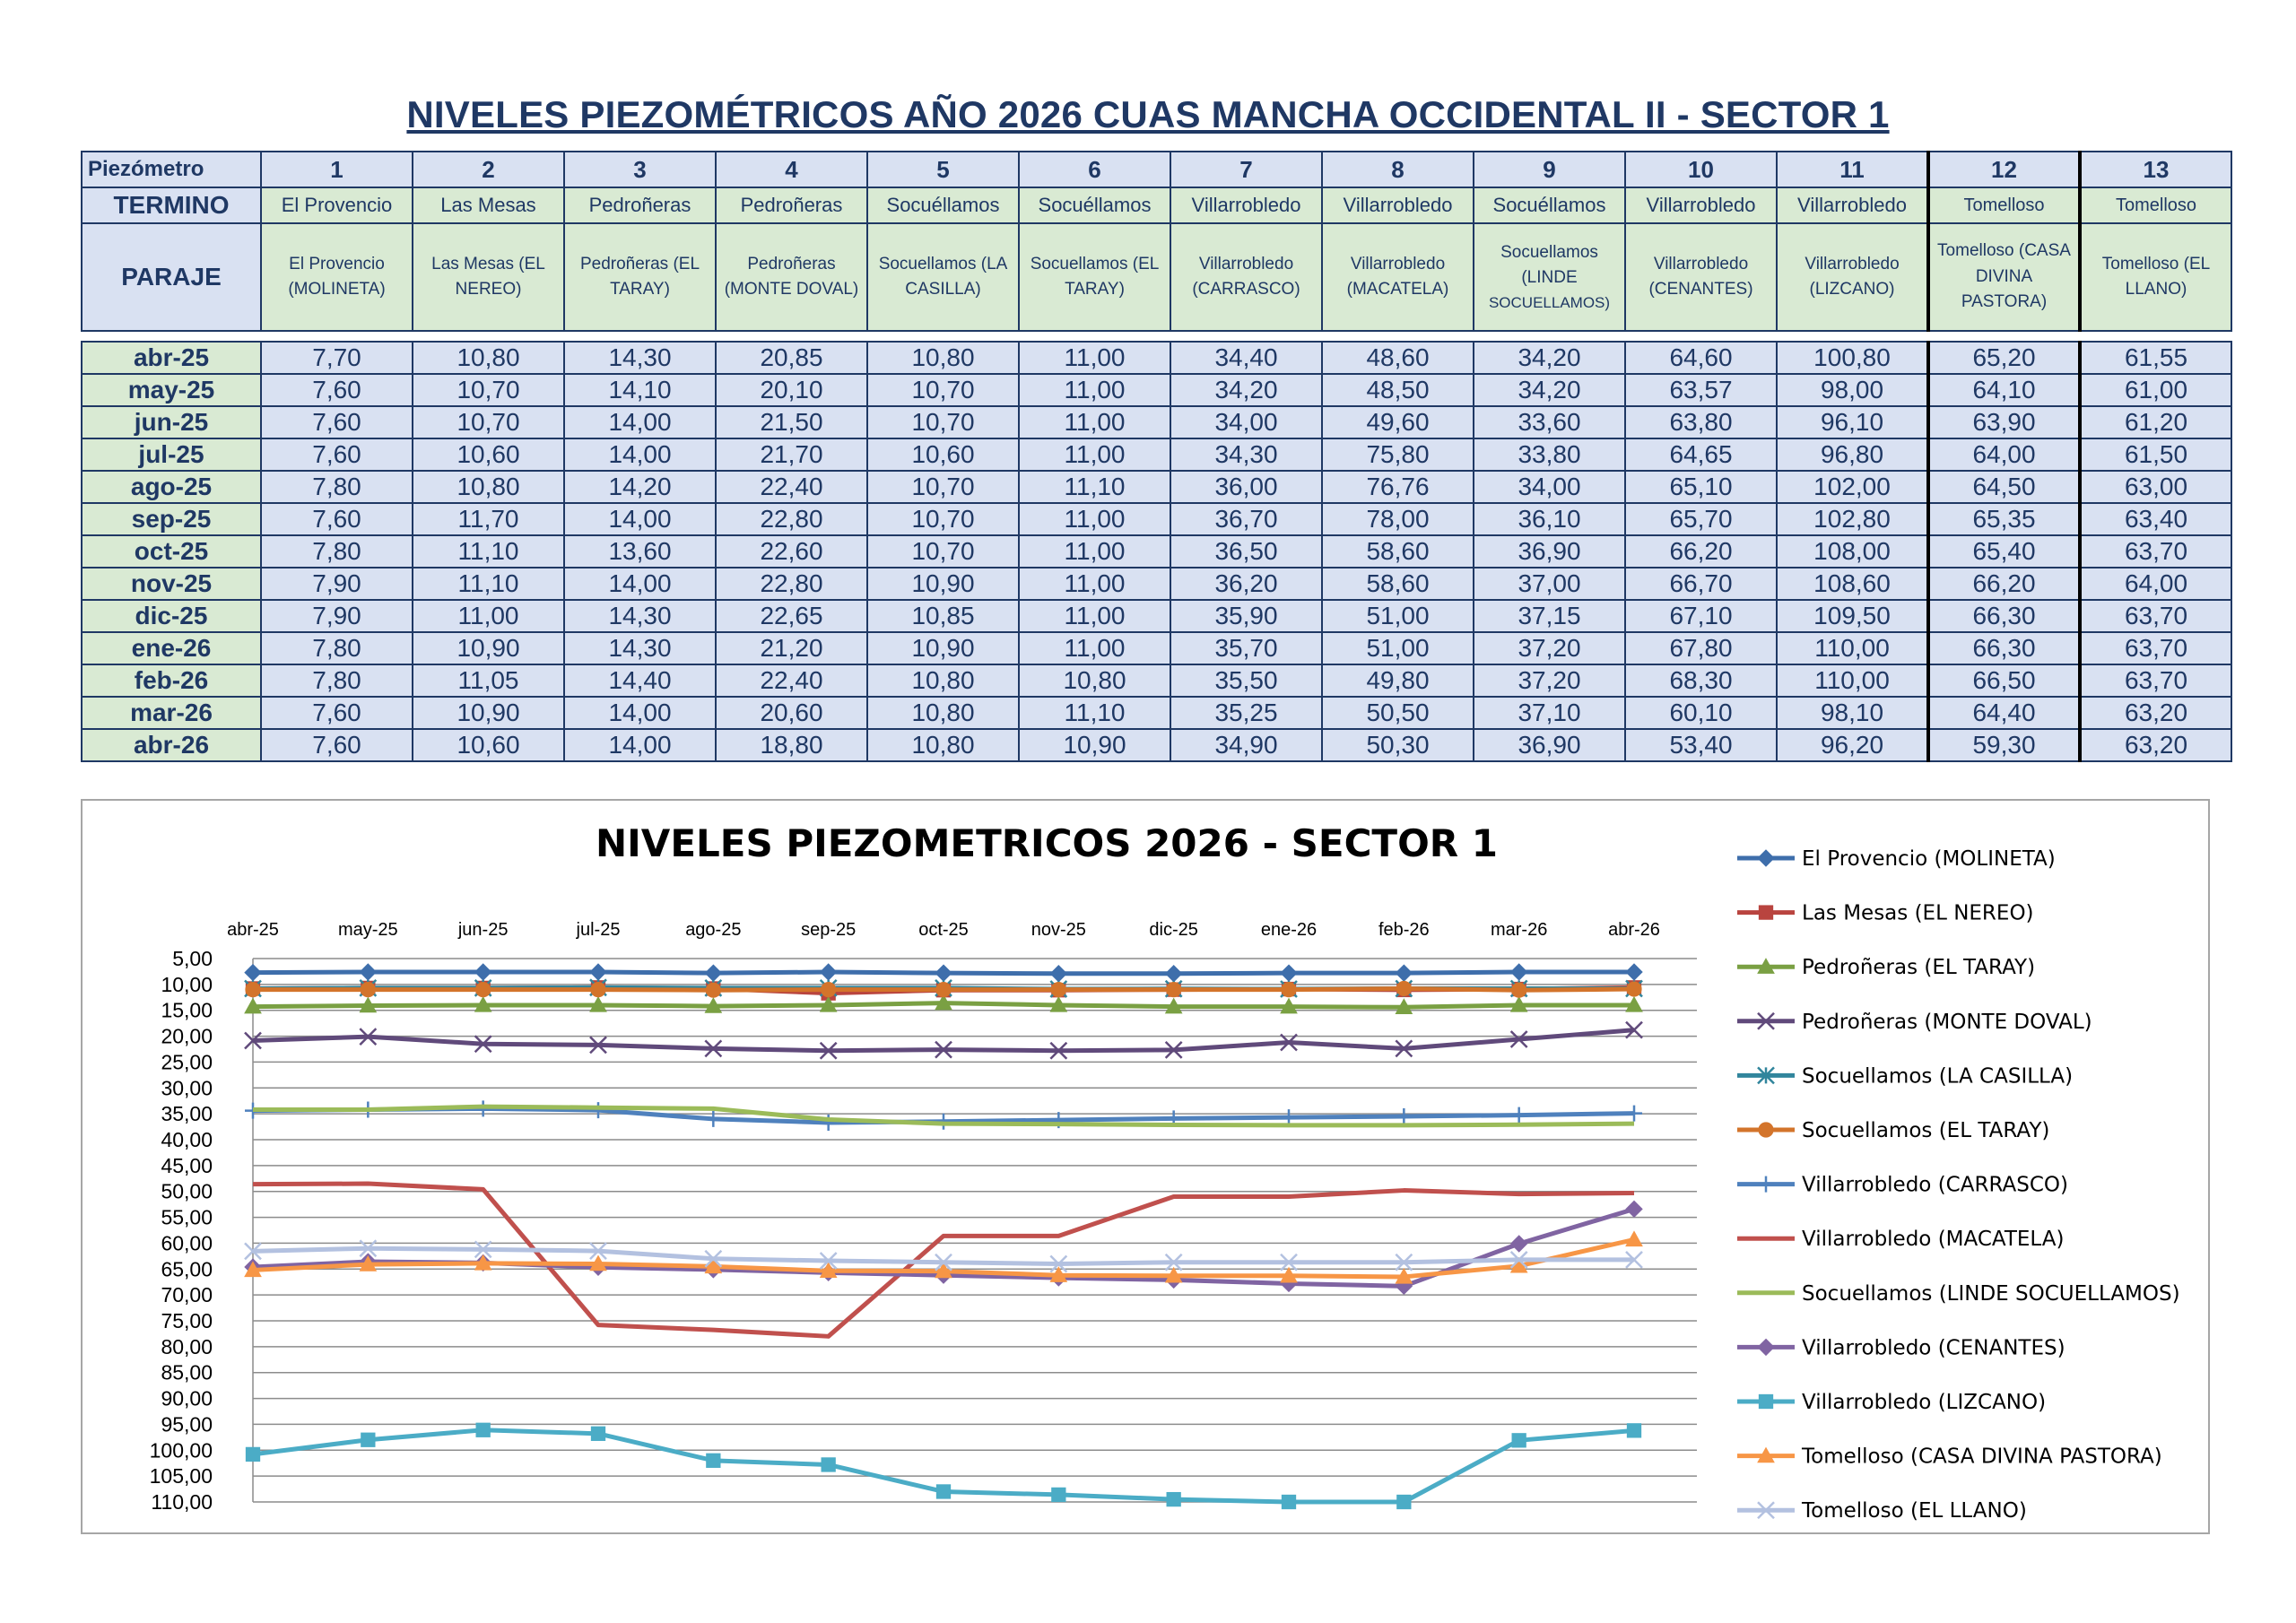  What do you see at coordinates (791, 390) in the screenshot?
I see `value-cell: 20,10` at bounding box center [791, 390].